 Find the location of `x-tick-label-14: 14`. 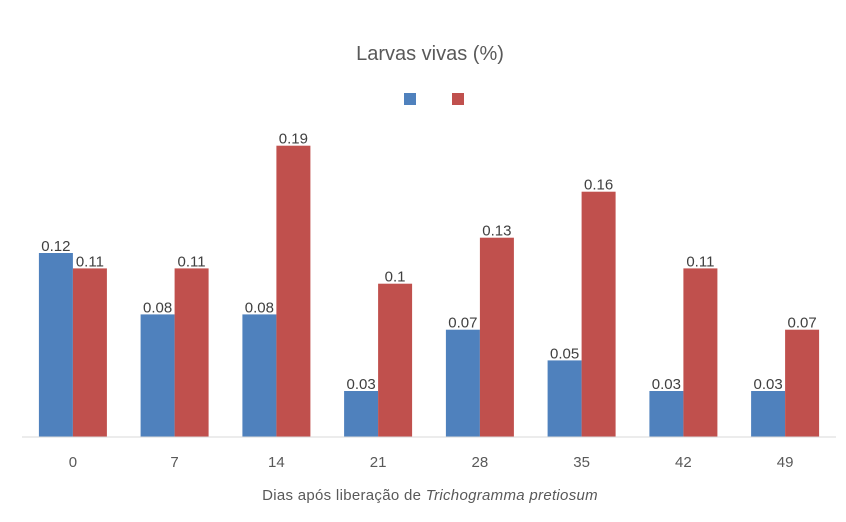

x-tick-label-14: 14 is located at coordinates (276, 462).